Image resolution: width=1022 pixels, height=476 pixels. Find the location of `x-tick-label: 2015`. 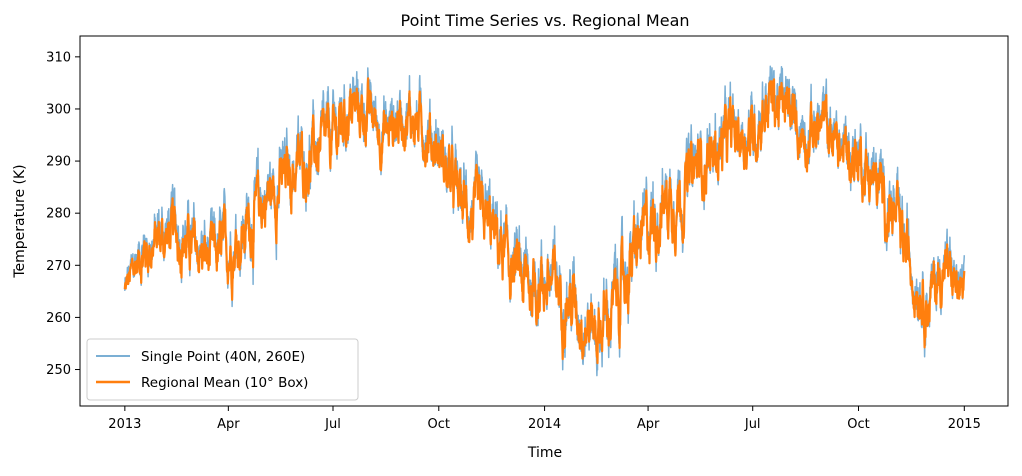

x-tick-label: 2015 is located at coordinates (964, 424).